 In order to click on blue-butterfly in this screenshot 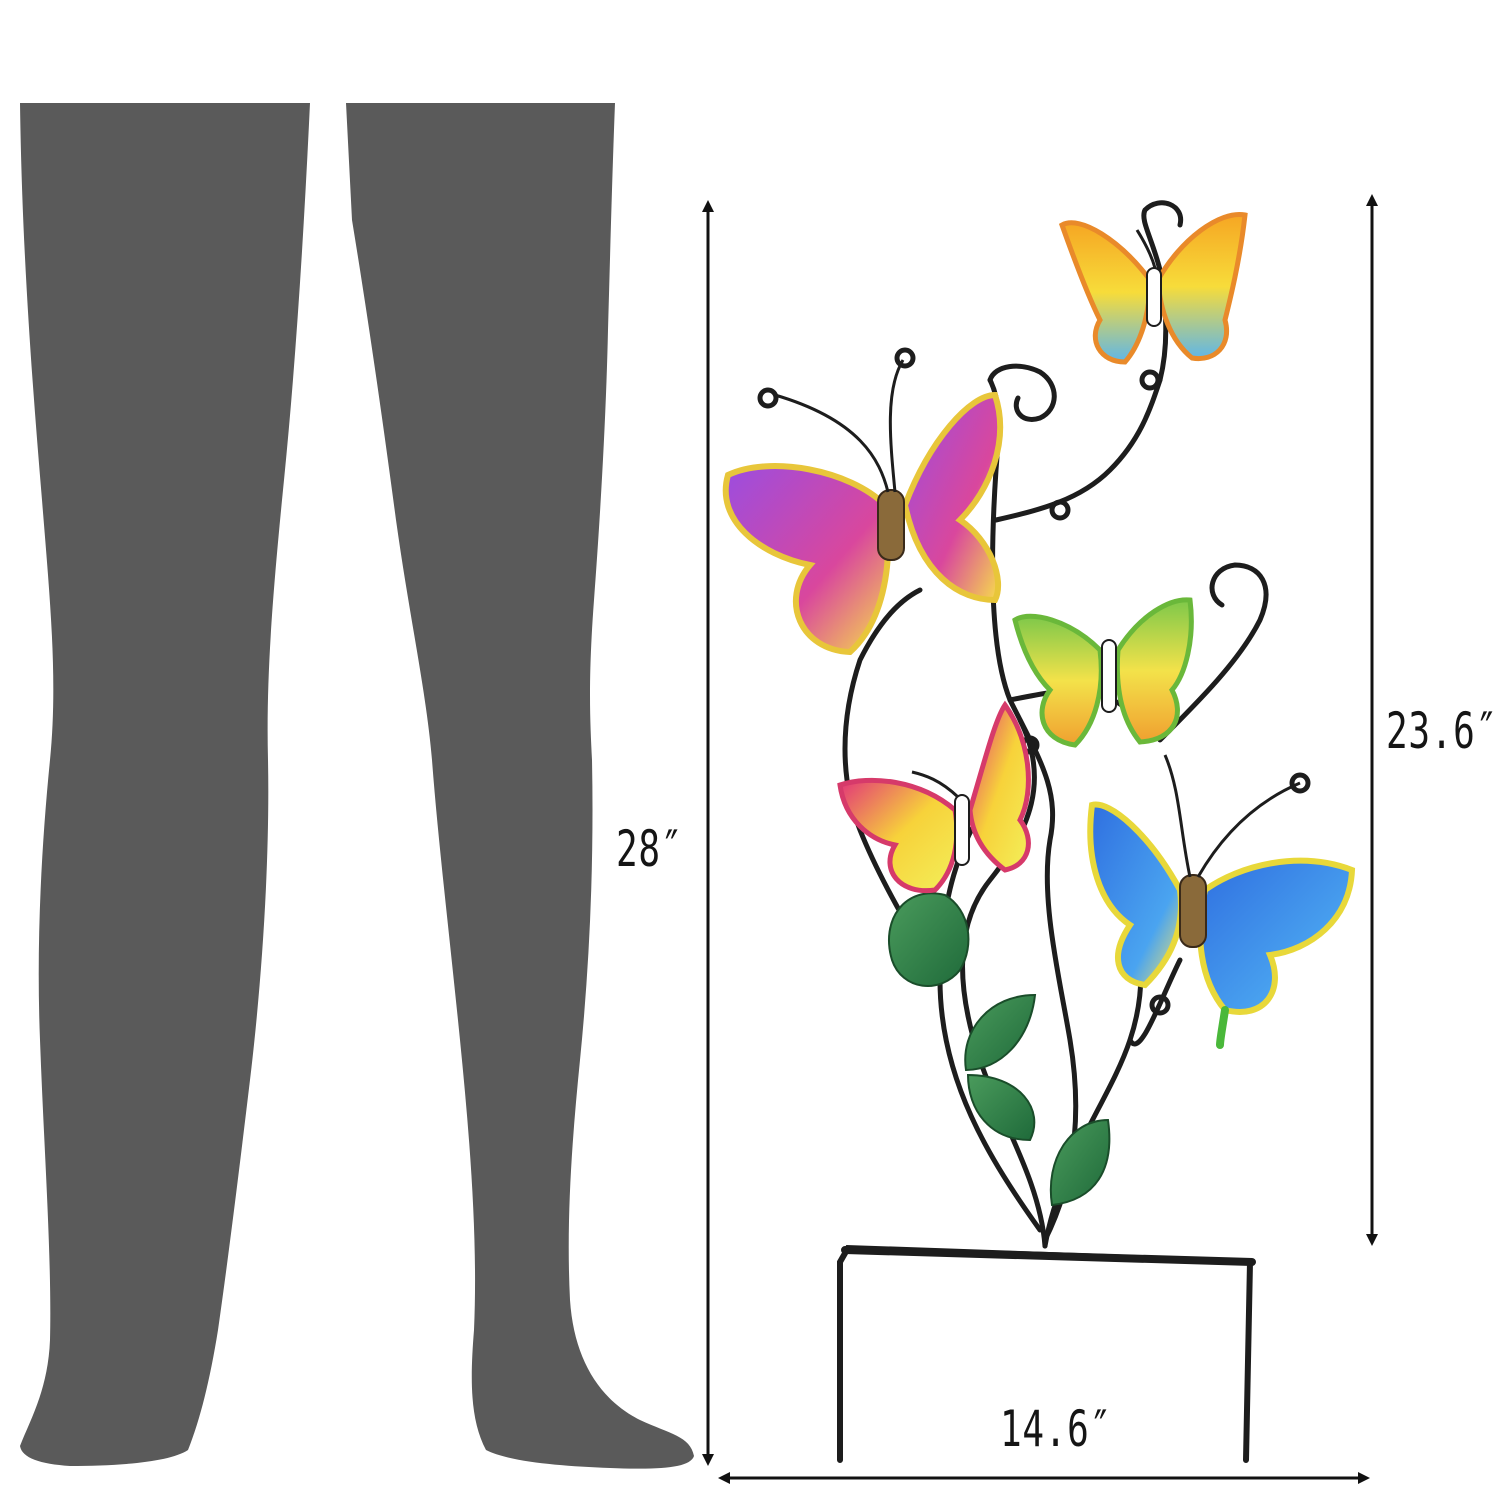, I will do `click(1221, 901)`.